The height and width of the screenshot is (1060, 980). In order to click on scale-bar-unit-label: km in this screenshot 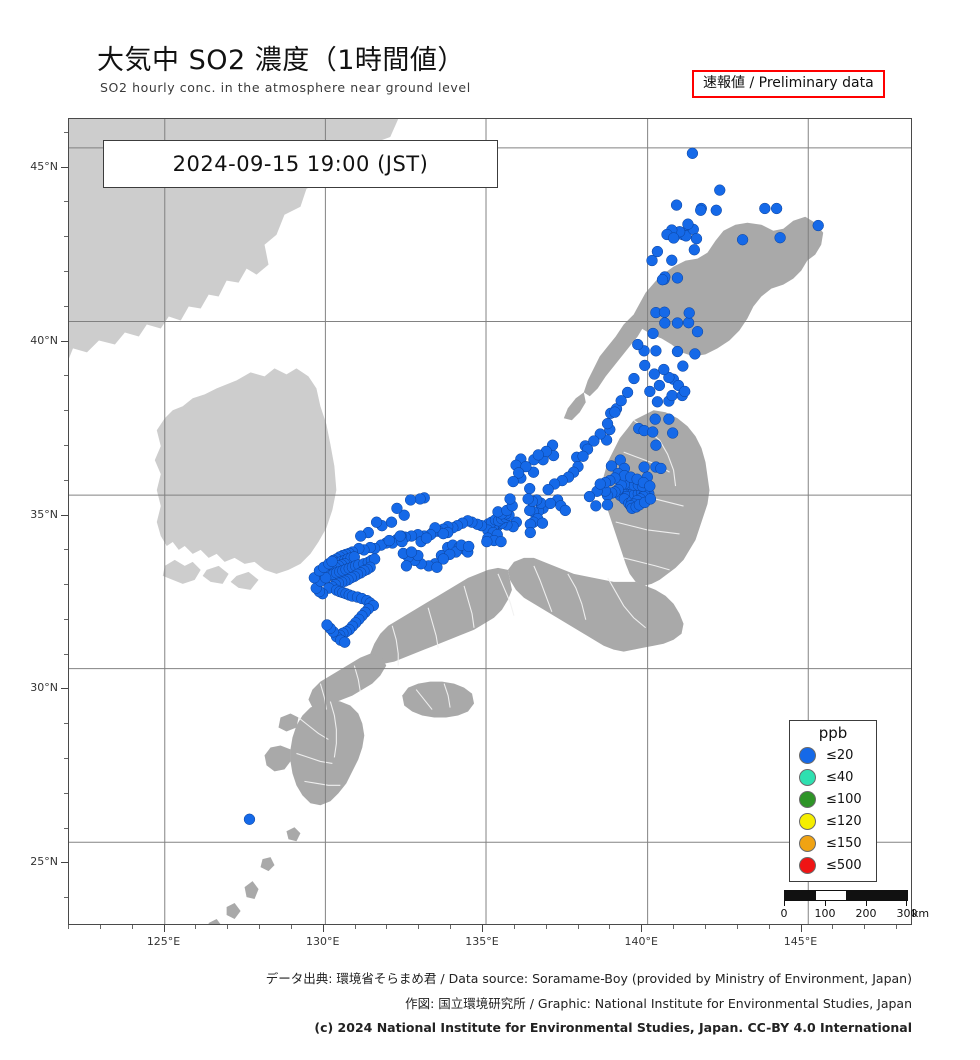, I will do `click(921, 913)`.